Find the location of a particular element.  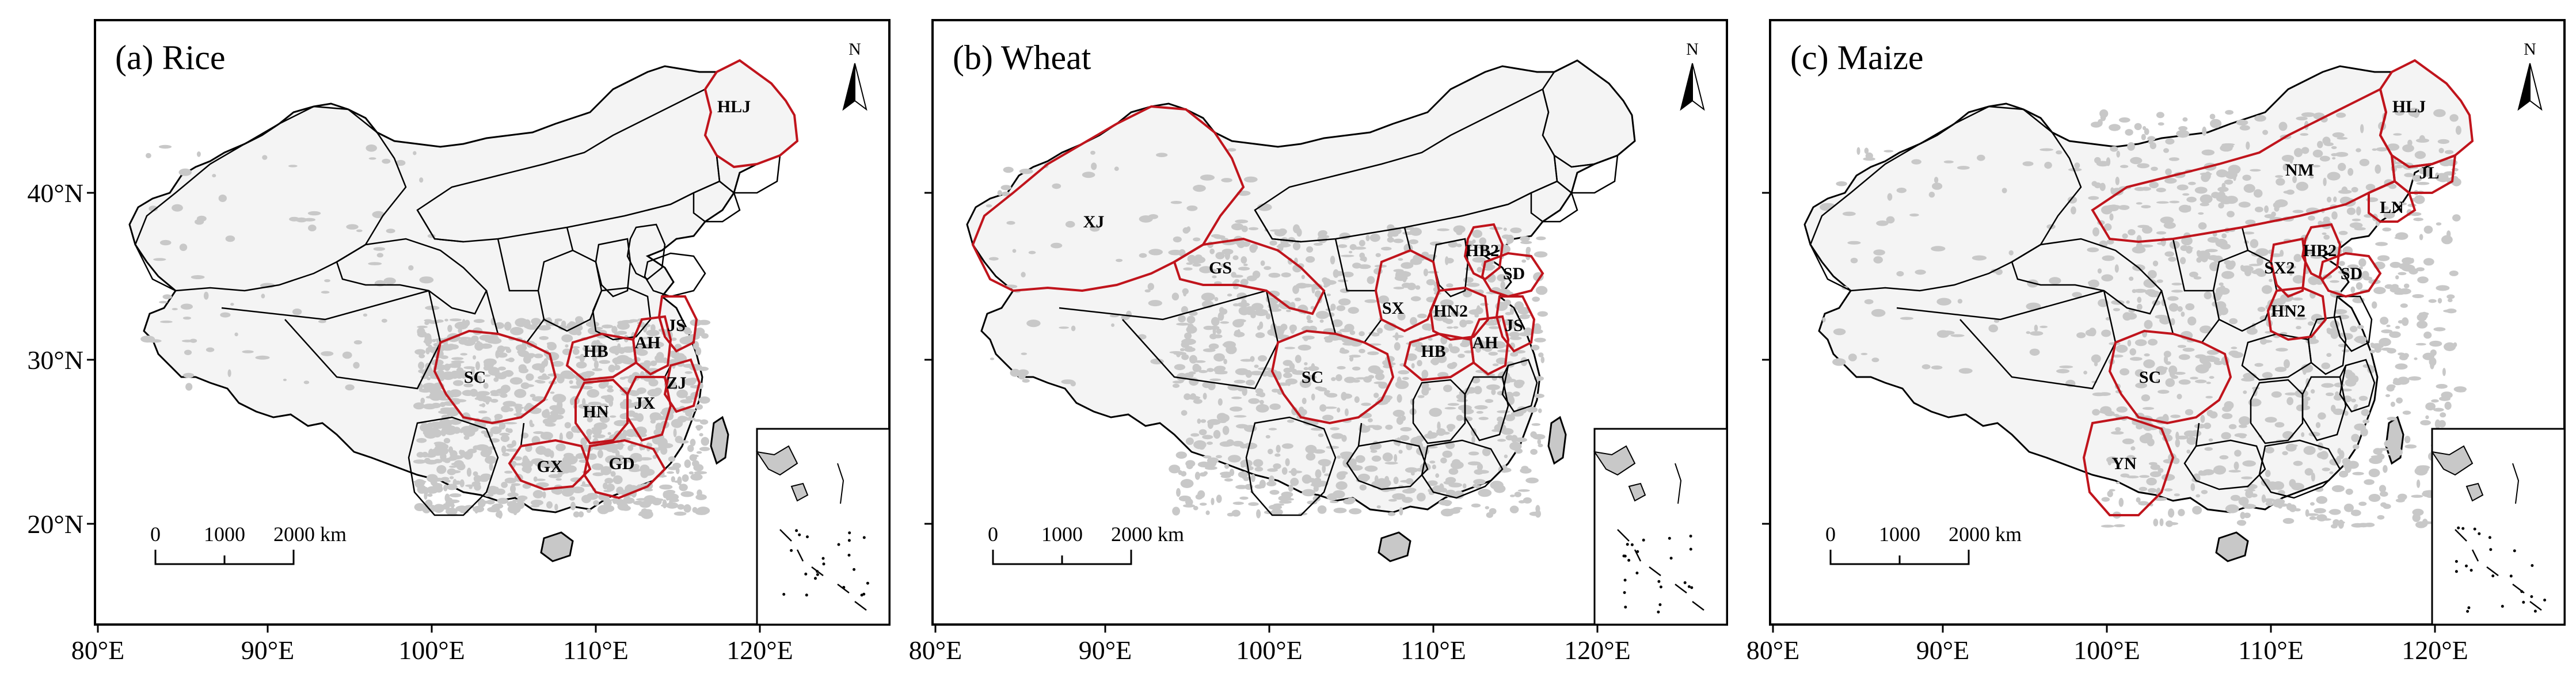

label-gx: GX is located at coordinates (550, 467).